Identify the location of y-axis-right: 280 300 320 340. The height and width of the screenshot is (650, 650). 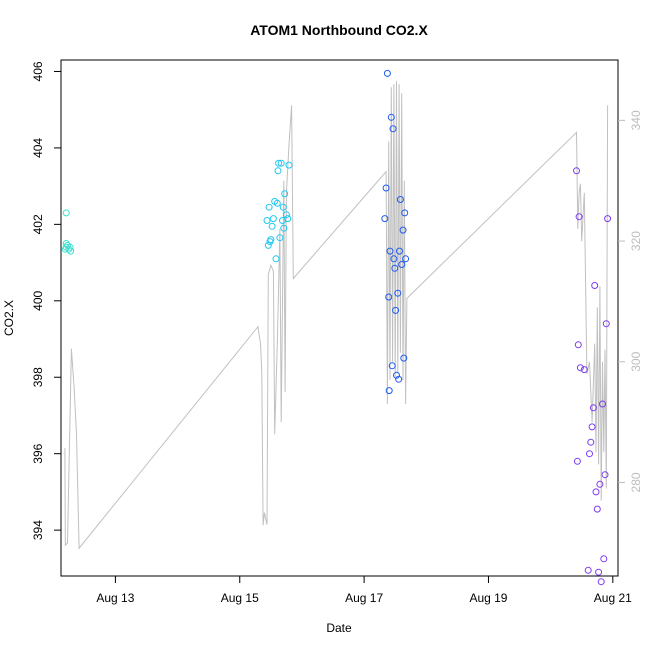
(630, 301).